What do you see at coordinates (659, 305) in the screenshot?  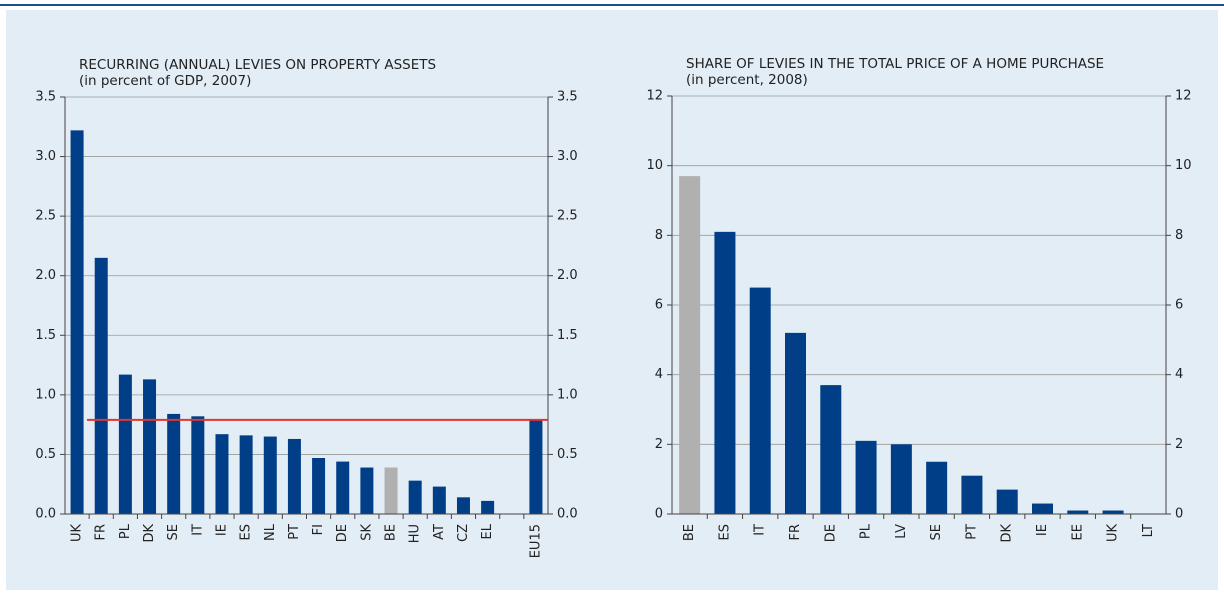 I see `y-tick-label: 6` at bounding box center [659, 305].